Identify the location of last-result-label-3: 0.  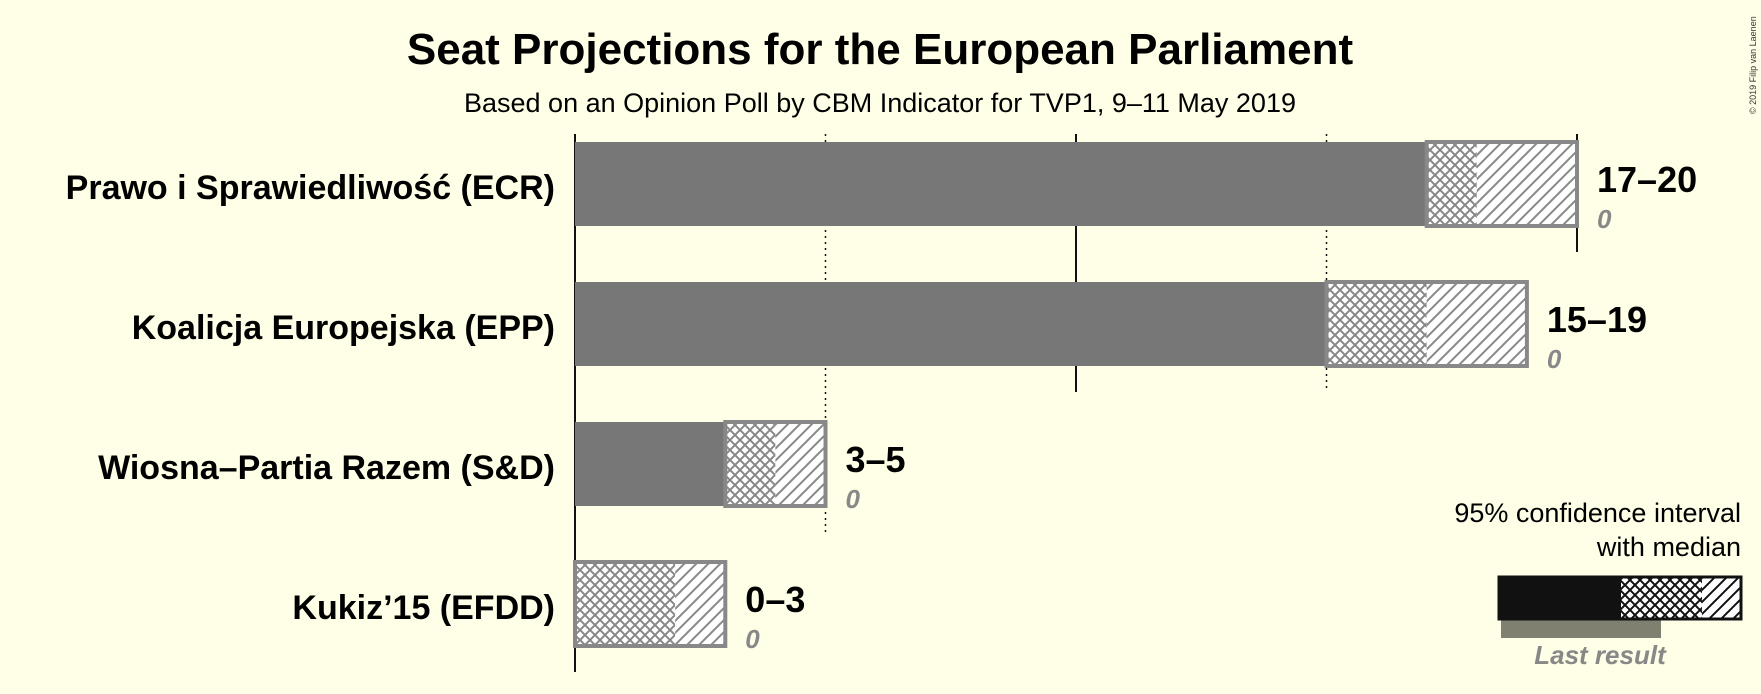
(752, 639).